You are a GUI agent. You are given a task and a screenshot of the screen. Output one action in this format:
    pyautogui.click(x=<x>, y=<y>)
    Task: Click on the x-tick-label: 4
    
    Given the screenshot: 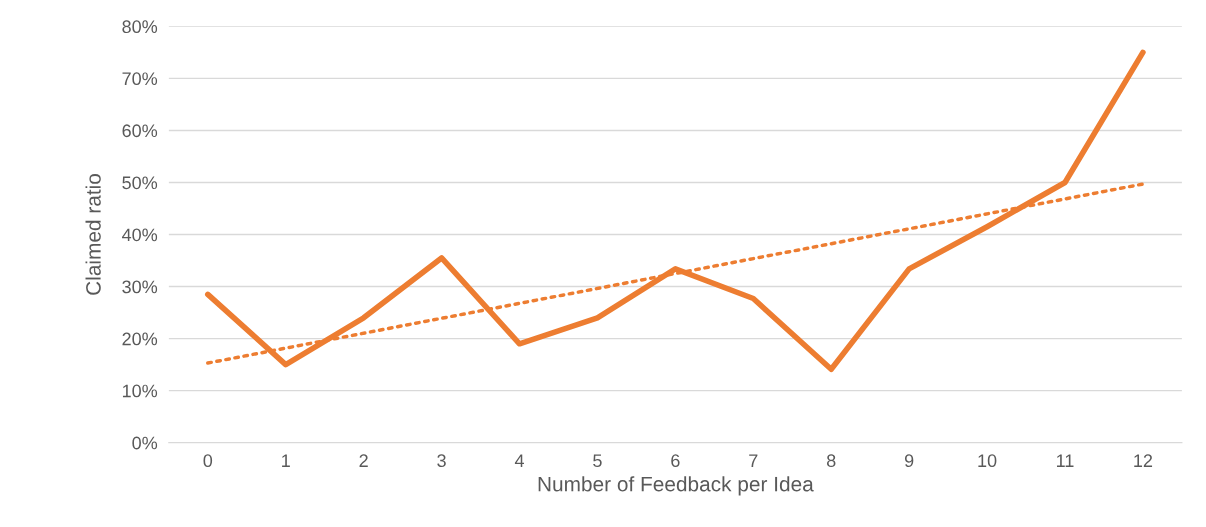 What is the action you would take?
    pyautogui.click(x=519, y=460)
    